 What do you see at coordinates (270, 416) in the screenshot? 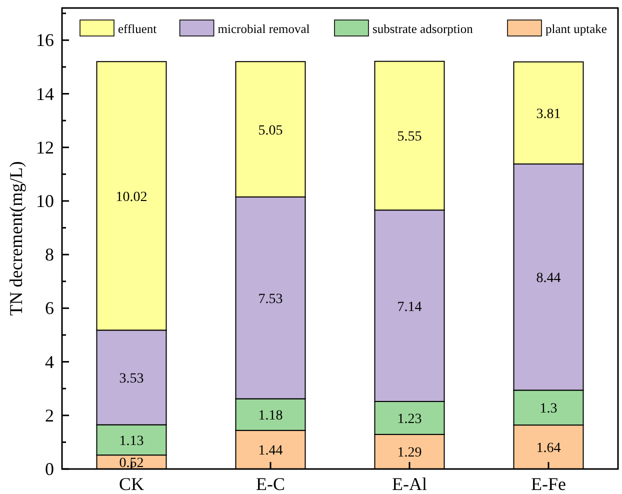
I see `data-label: 1.18` at bounding box center [270, 416].